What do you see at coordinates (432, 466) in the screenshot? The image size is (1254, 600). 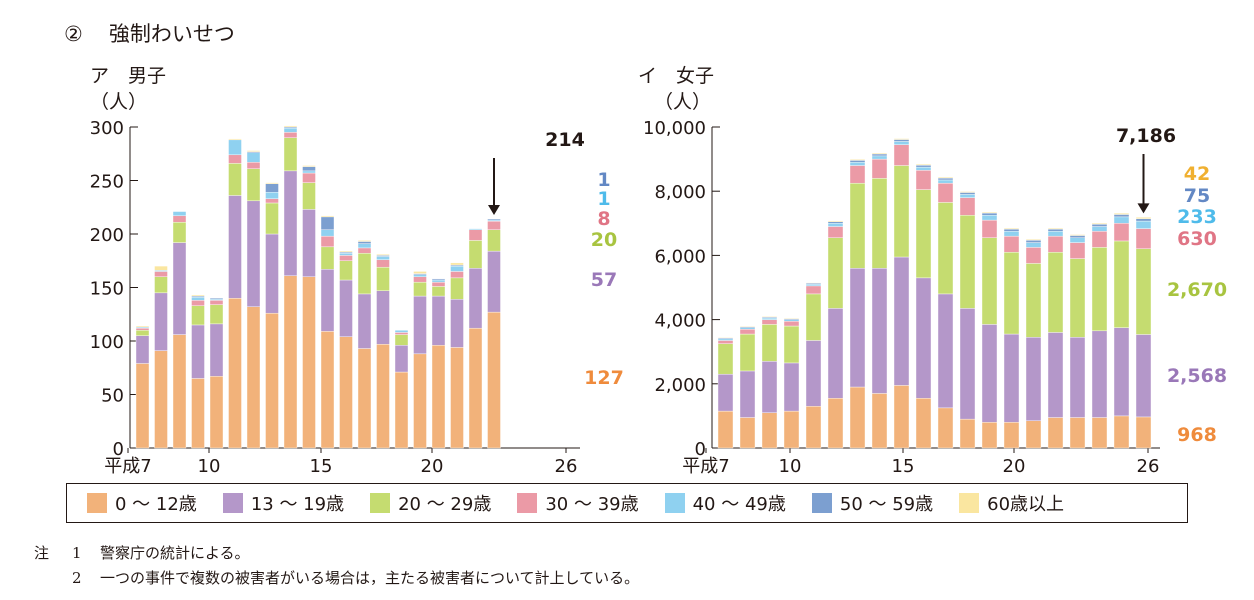 I see `x-tick-label: 20` at bounding box center [432, 466].